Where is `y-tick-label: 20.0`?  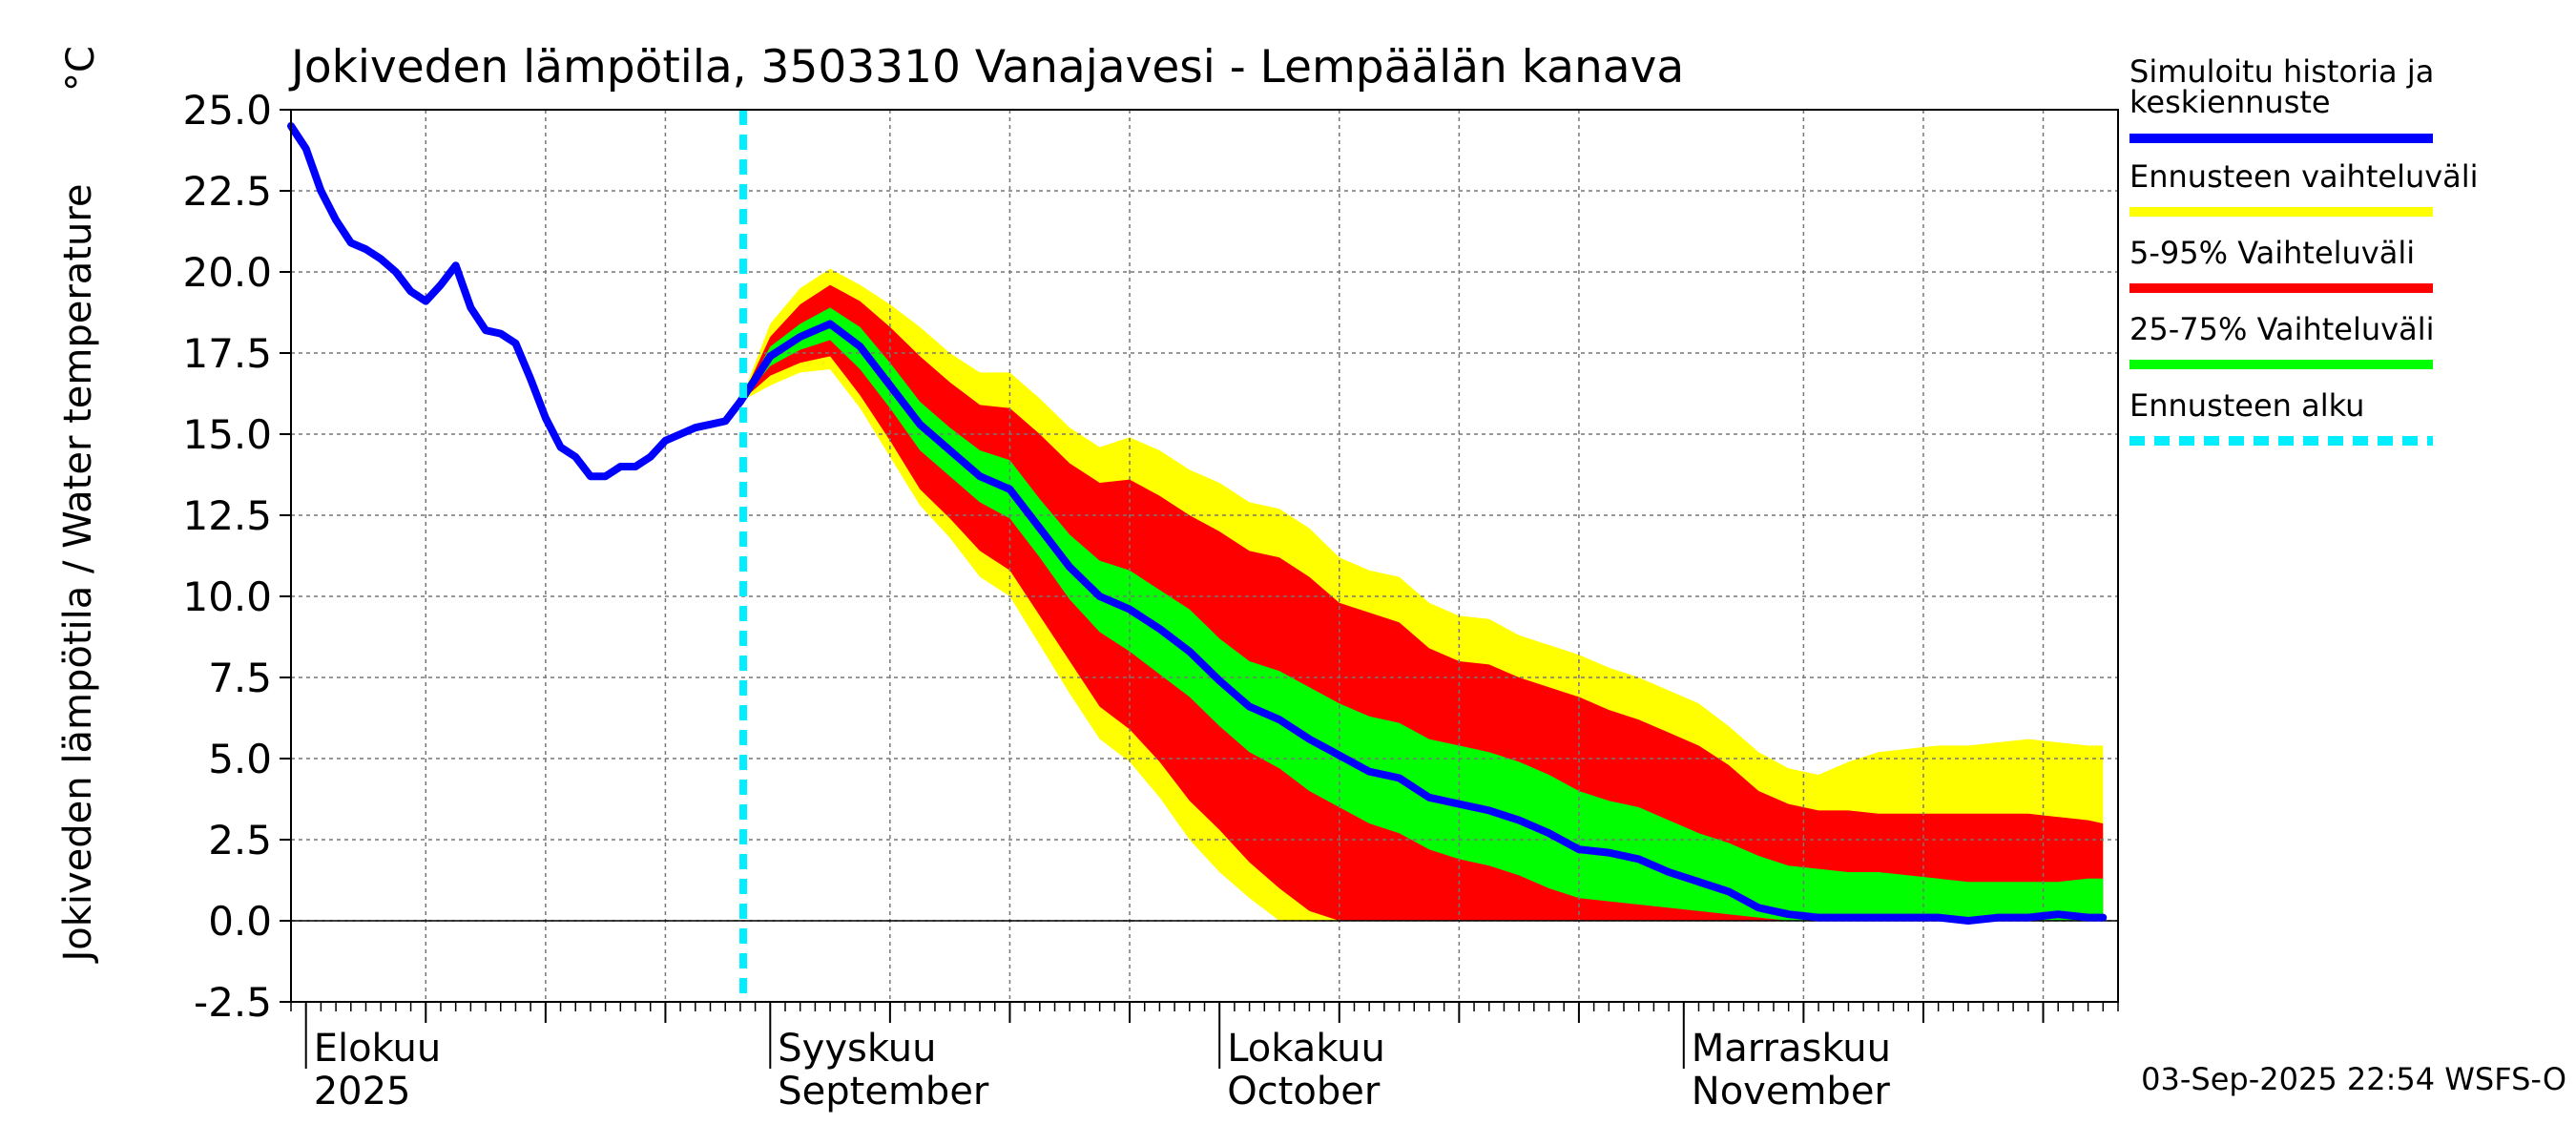 y-tick-label: 20.0 is located at coordinates (227, 272).